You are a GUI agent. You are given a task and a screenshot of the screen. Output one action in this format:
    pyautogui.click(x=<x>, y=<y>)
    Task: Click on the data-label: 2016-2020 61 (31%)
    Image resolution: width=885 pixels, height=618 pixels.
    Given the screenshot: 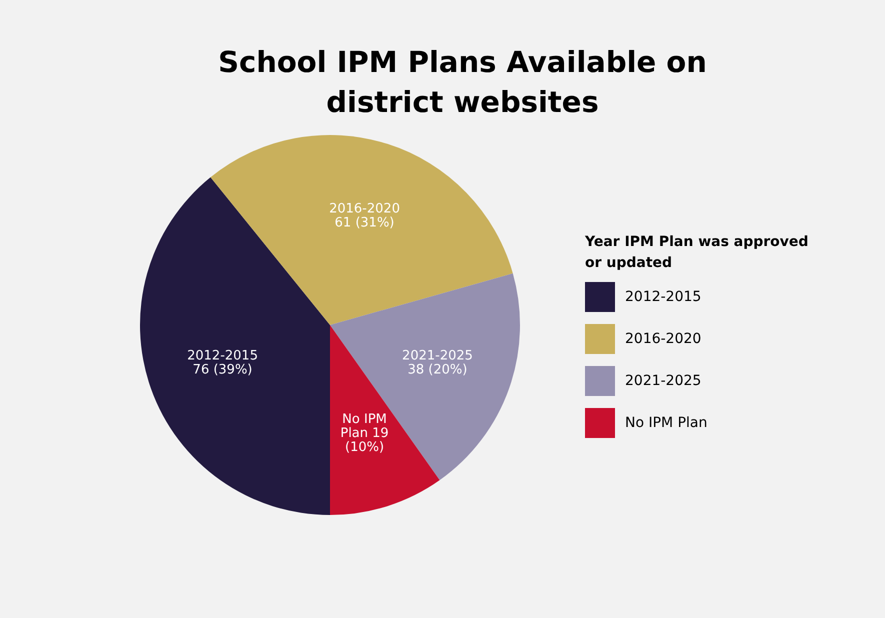 What is the action you would take?
    pyautogui.click(x=364, y=216)
    